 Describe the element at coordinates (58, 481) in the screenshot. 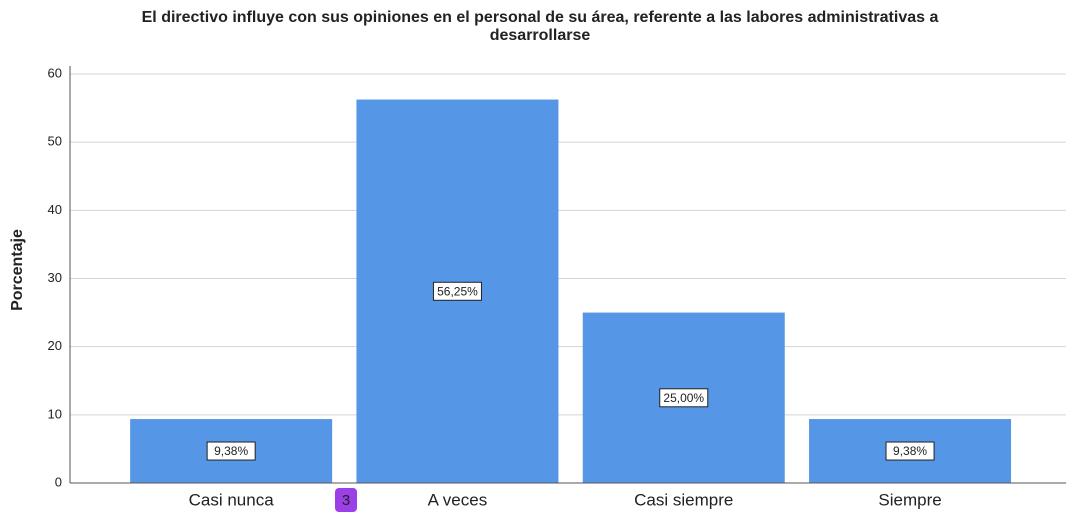

I see `y-tick-label: 0` at that location.